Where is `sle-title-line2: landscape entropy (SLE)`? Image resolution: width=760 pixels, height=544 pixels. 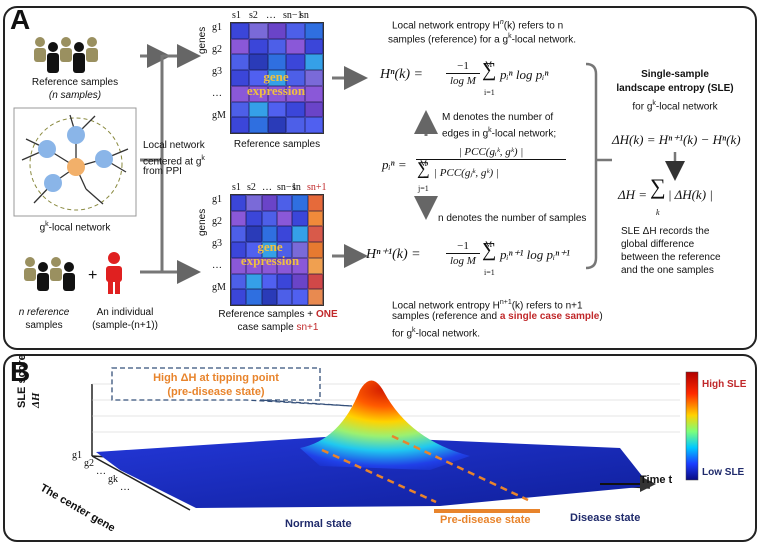 sle-title-line2: landscape entropy (SLE) is located at coordinates (675, 88).